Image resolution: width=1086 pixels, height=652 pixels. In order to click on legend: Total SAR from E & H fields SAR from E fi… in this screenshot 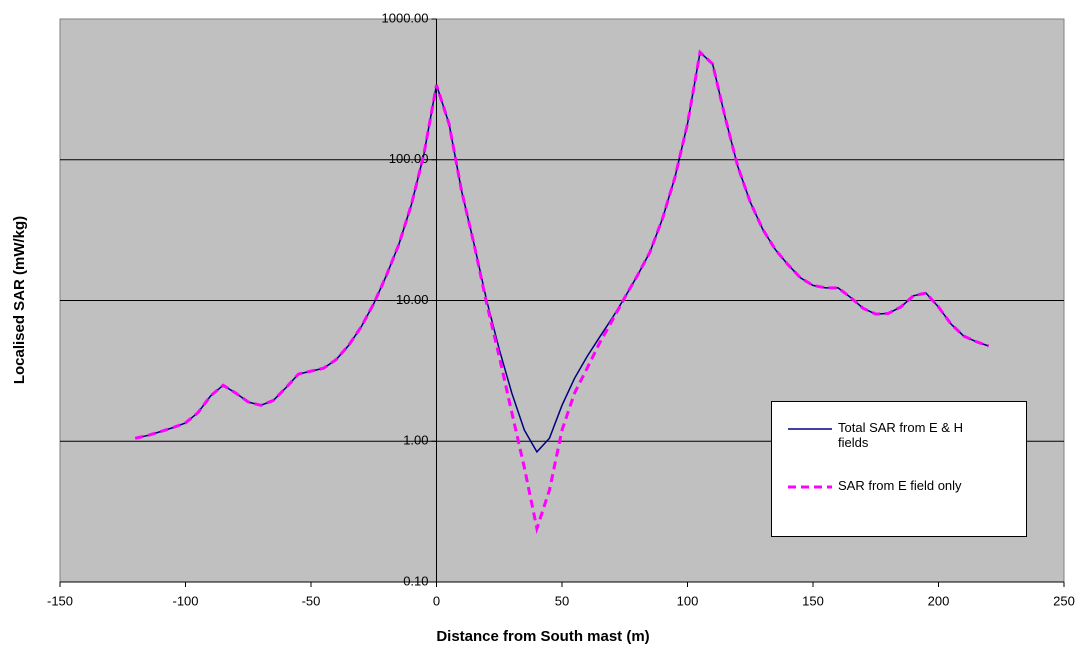, I will do `click(899, 469)`.